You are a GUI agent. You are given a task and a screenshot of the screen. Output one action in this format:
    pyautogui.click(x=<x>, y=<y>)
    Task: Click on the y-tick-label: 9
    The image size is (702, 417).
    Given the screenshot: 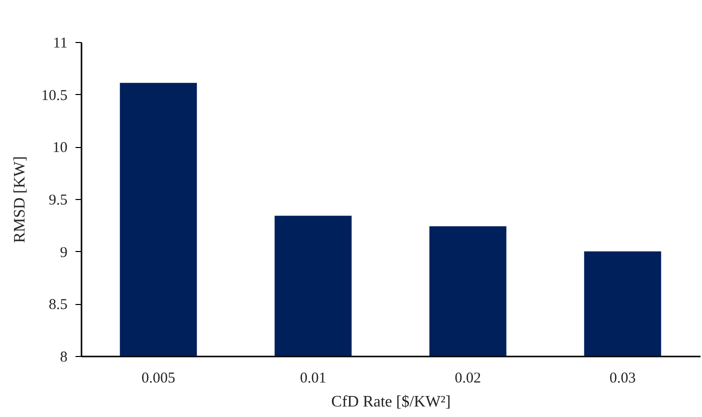 What is the action you would take?
    pyautogui.click(x=64, y=252)
    